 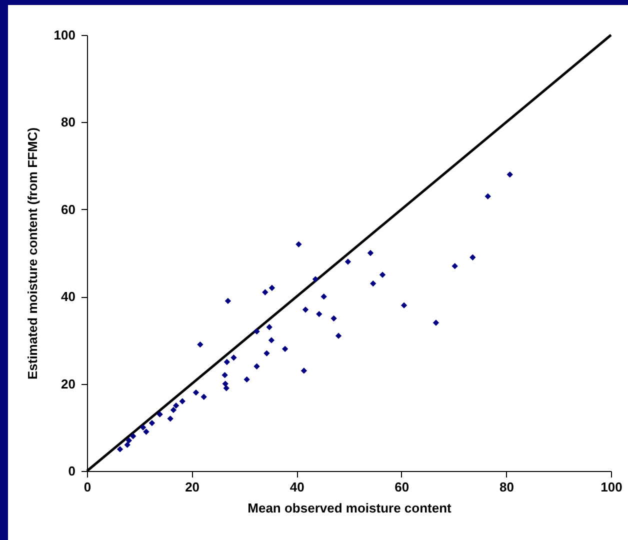 What do you see at coordinates (611, 487) in the screenshot?
I see `x-tick-label: 100` at bounding box center [611, 487].